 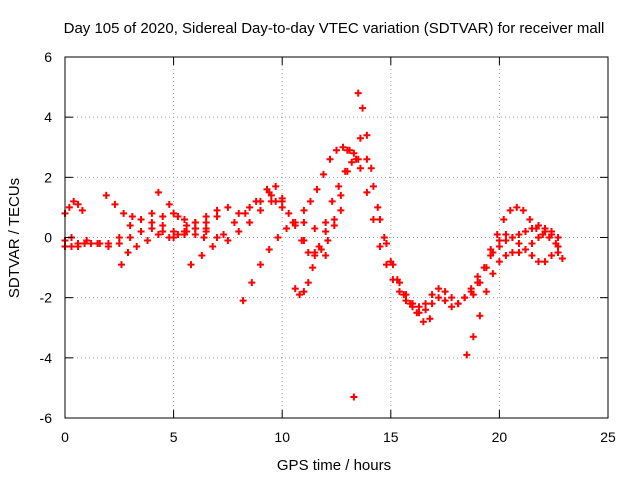 I want to click on y-tick-label: -4, so click(x=46, y=358).